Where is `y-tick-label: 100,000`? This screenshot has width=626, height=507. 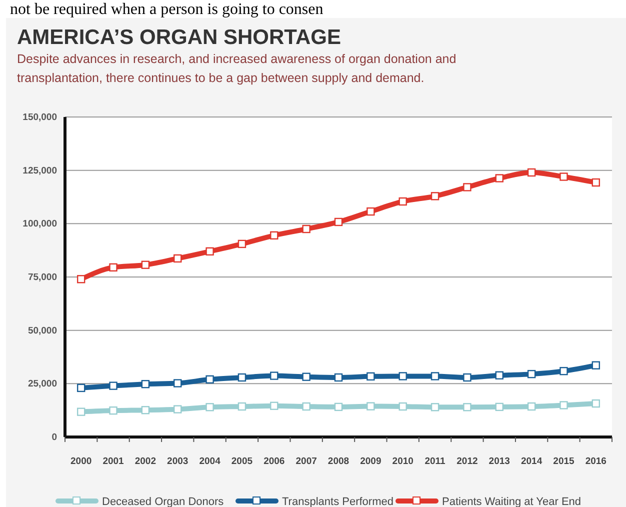 y-tick-label: 100,000 is located at coordinates (39, 224).